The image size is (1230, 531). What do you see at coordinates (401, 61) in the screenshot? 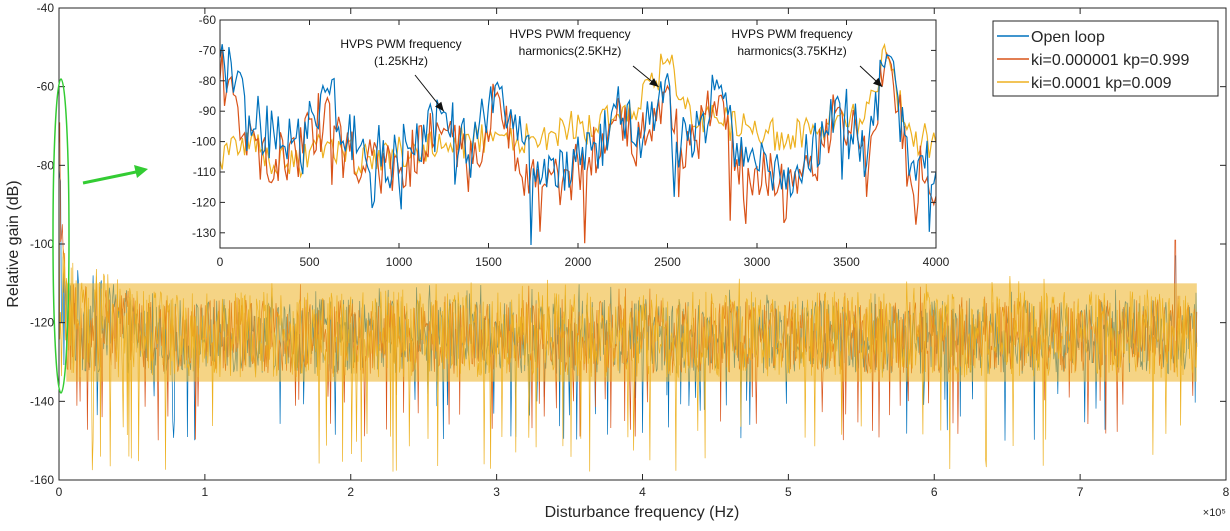
I see `inset-annotation-text: (1.25KHz)` at bounding box center [401, 61].